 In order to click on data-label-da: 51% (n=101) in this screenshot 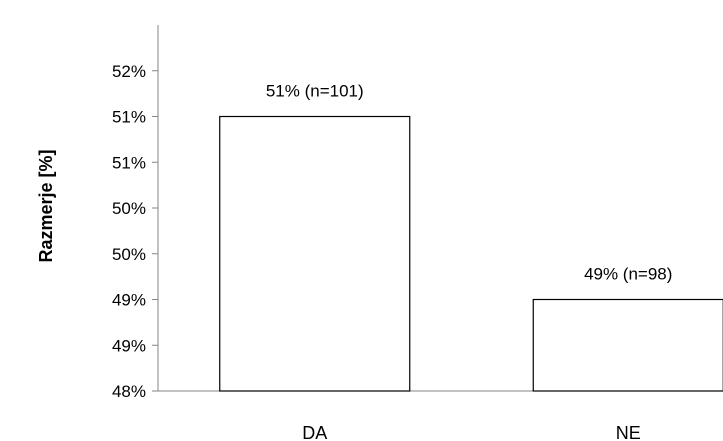, I will do `click(315, 91)`.